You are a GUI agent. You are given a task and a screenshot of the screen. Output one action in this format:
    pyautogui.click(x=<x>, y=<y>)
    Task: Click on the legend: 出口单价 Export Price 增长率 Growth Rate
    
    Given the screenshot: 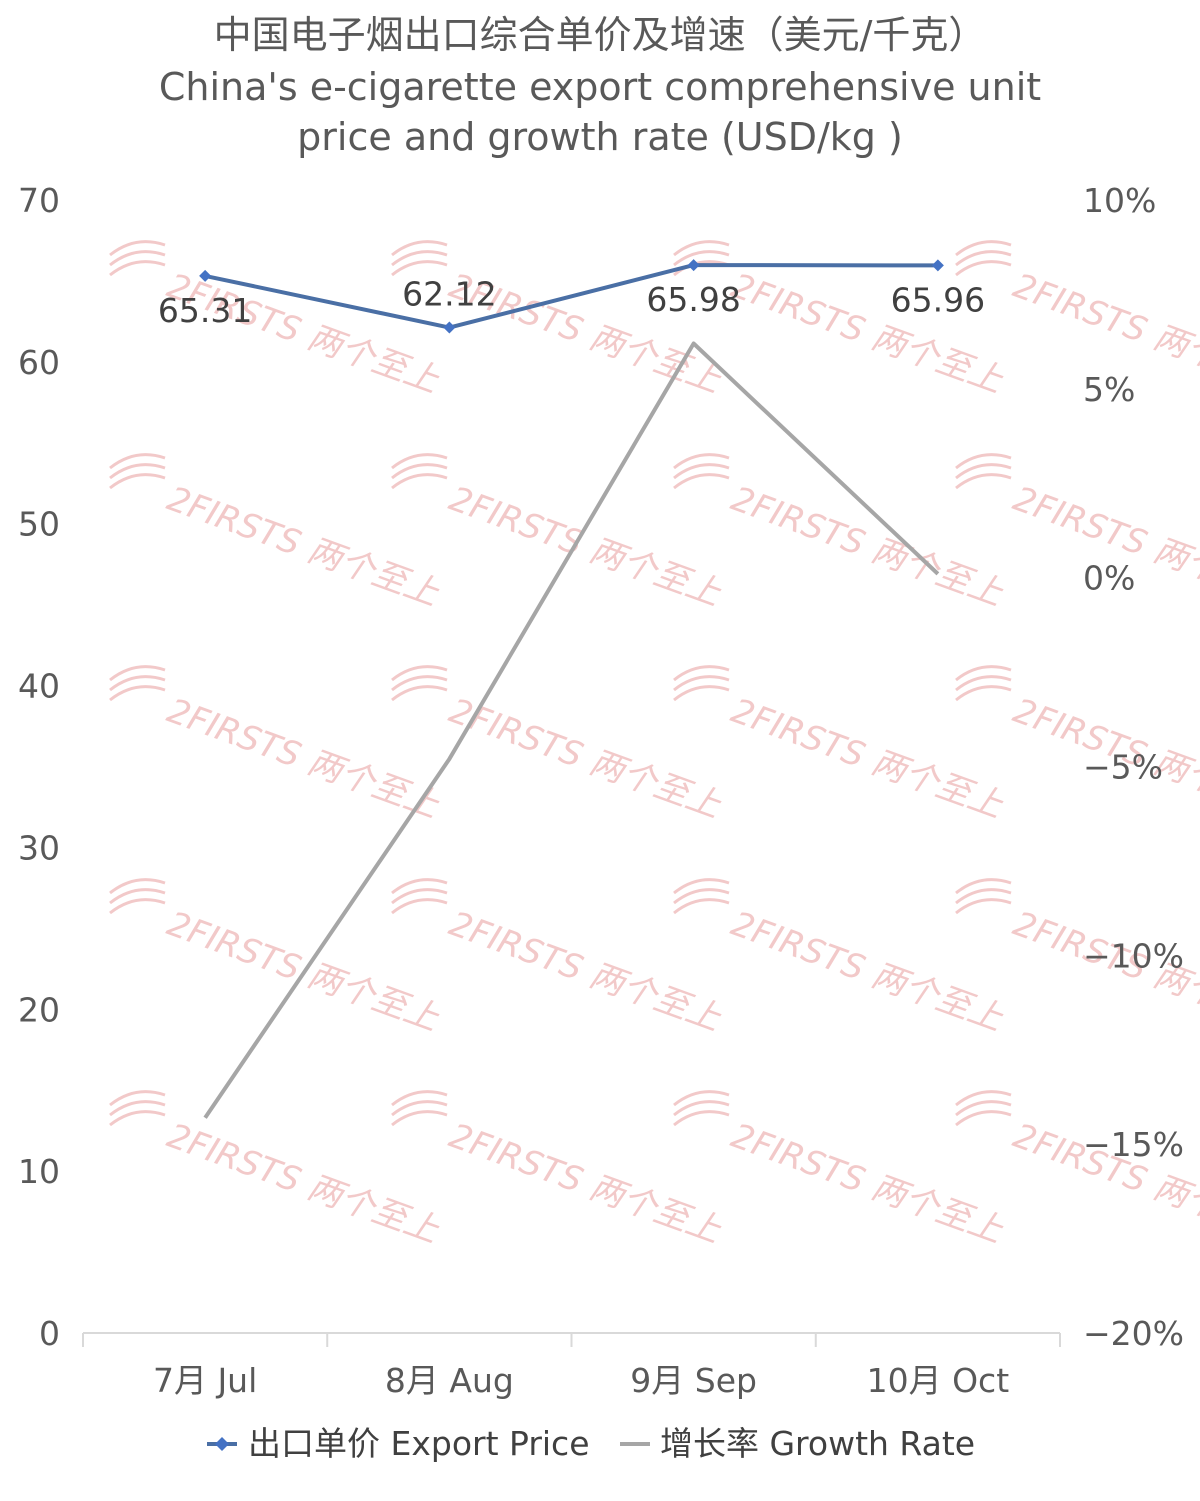 What is the action you would take?
    pyautogui.click(x=591, y=1443)
    